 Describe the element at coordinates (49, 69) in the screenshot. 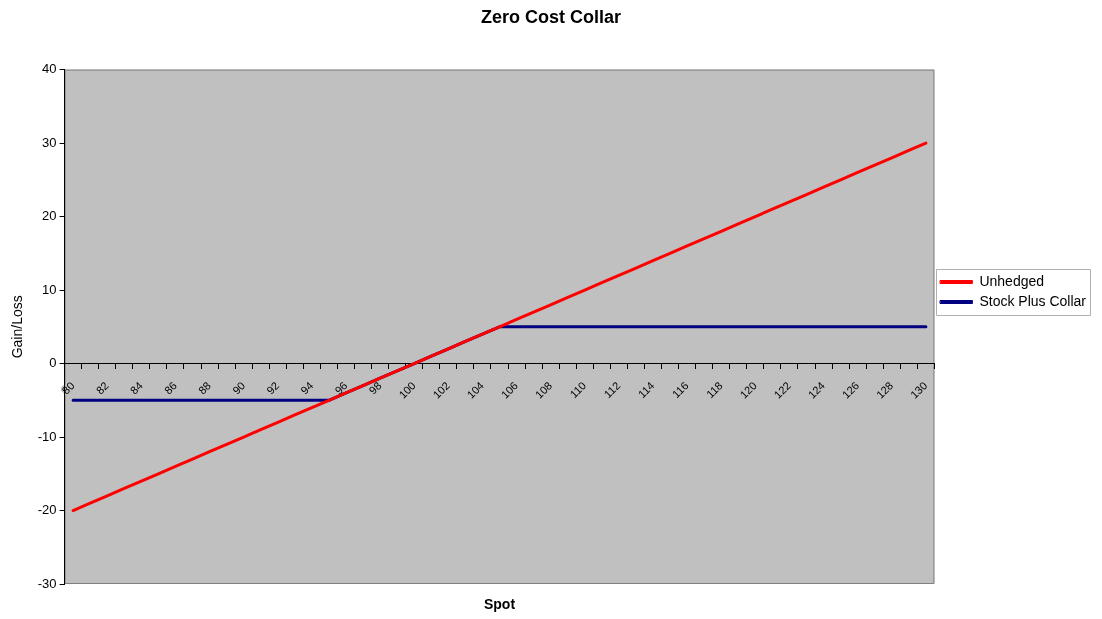

I see `y-tick-label: 40` at that location.